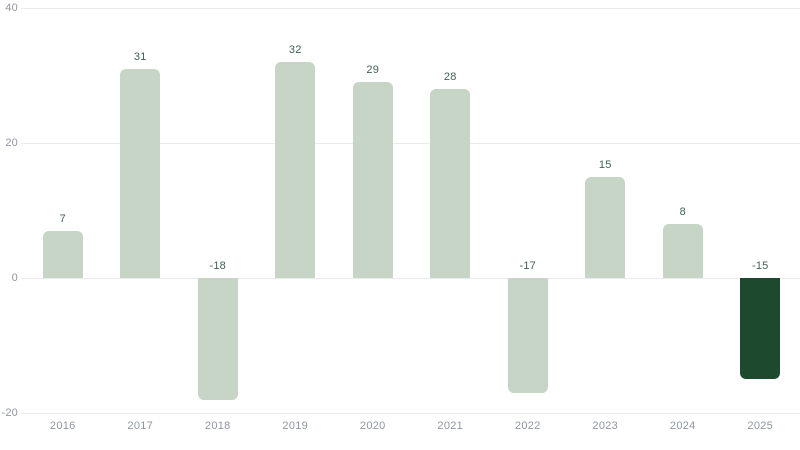 Image resolution: width=800 pixels, height=450 pixels. Describe the element at coordinates (373, 70) in the screenshot. I see `value-label-2020: 29` at that location.